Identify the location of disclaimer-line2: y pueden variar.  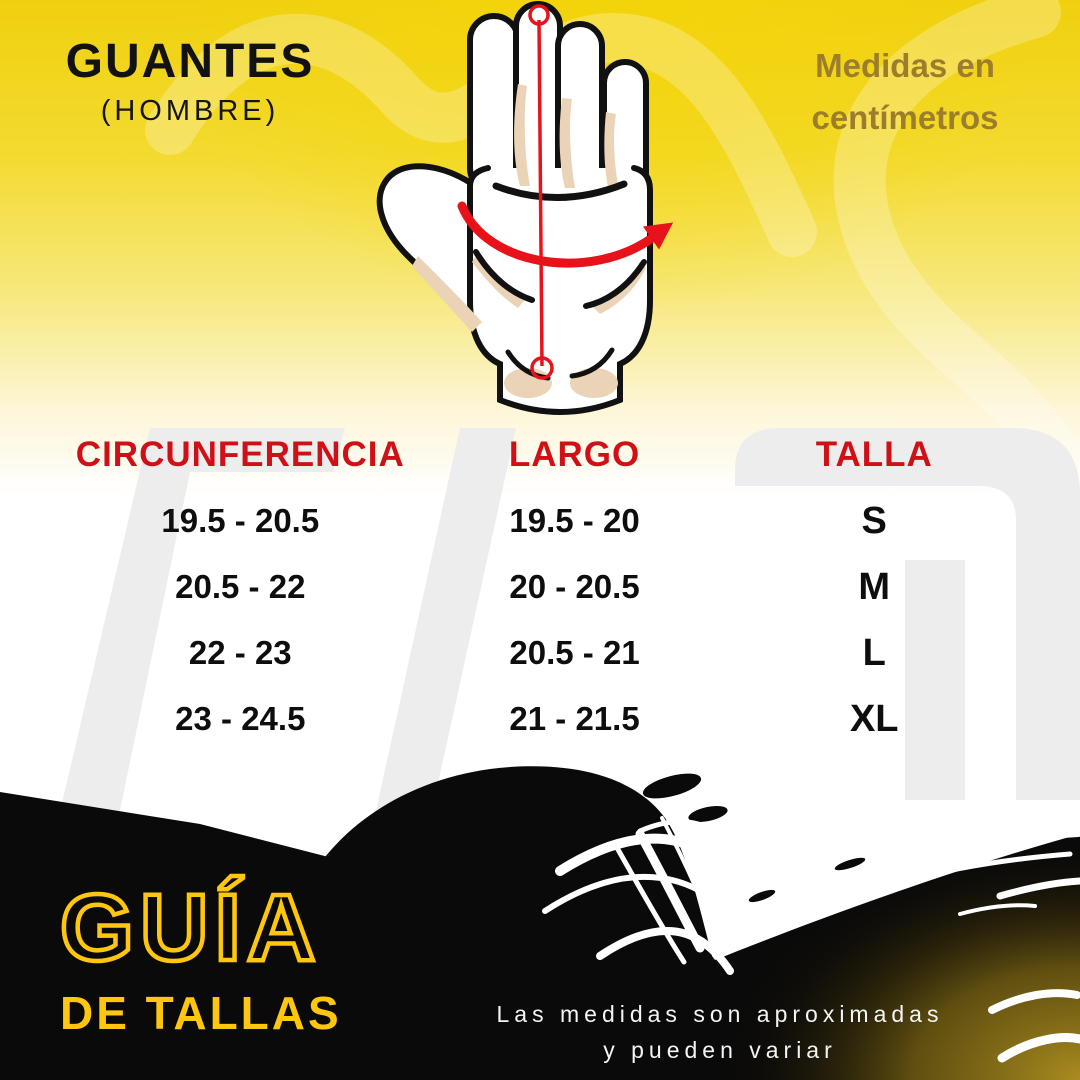
(720, 1050).